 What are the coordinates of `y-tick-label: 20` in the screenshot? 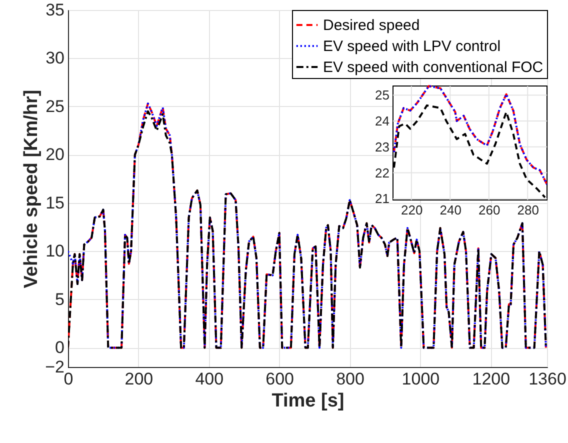 It's located at (55, 154).